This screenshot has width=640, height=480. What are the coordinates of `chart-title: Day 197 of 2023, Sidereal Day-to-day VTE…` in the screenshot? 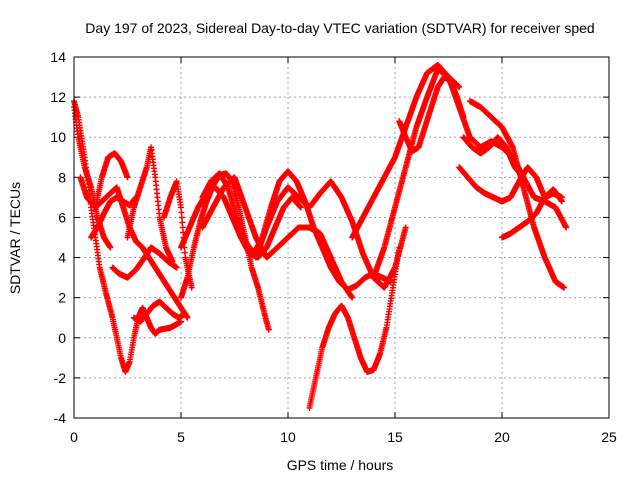 It's located at (339, 28).